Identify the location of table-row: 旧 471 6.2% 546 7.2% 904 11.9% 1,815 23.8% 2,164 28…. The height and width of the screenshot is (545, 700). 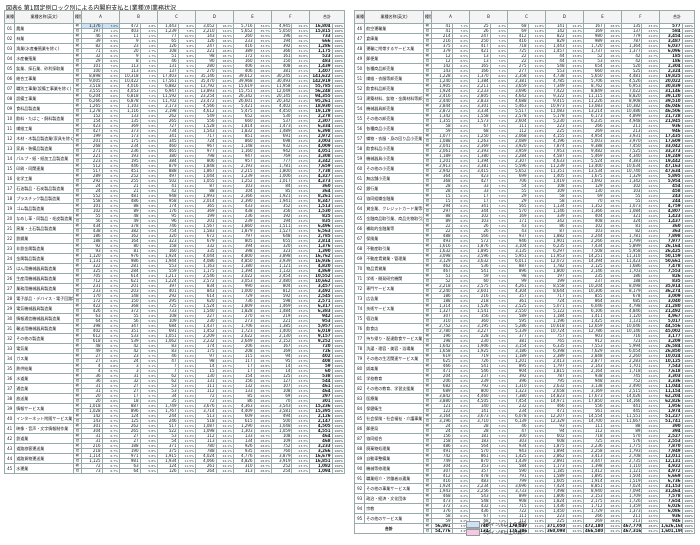
(525, 371).